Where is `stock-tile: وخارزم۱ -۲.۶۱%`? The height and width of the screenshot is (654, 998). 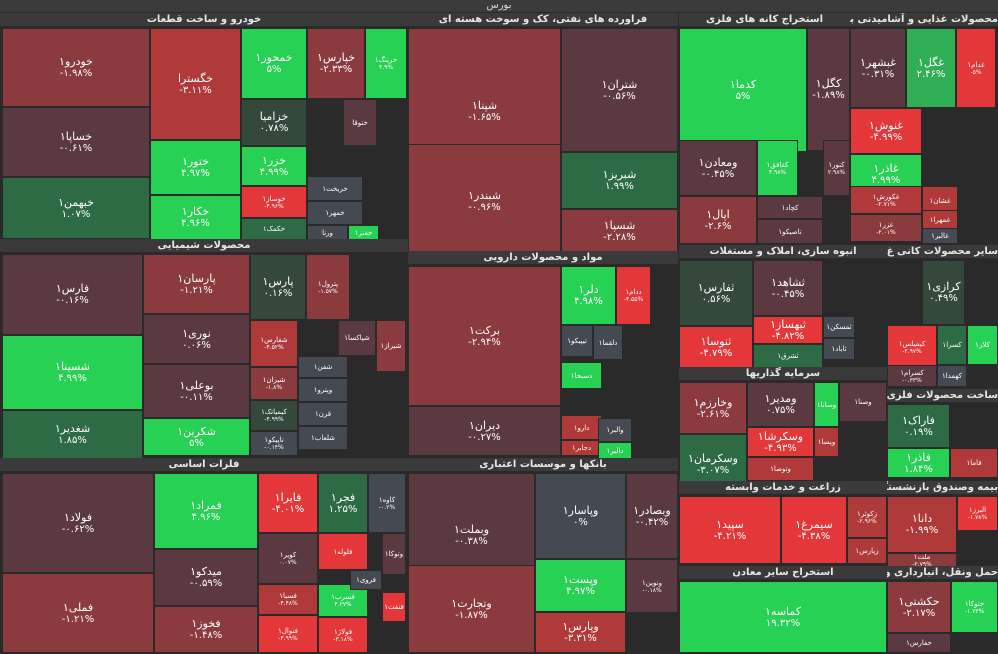
stock-tile: وخارزم۱ -۲.۶۱% is located at coordinates (713, 408).